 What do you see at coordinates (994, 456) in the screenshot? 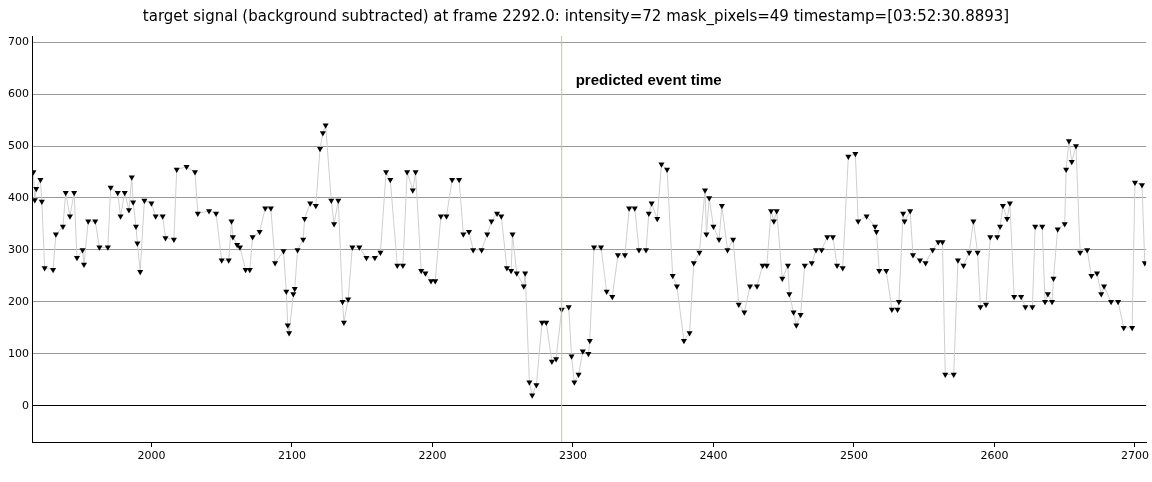
I see `x-tick-label: 2600` at bounding box center [994, 456].